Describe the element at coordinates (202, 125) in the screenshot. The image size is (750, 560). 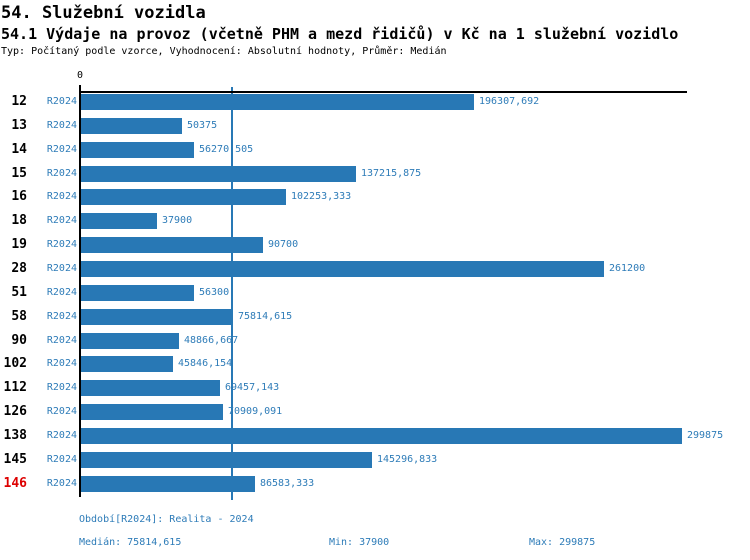
I see `bar-value-label: 50375` at that location.